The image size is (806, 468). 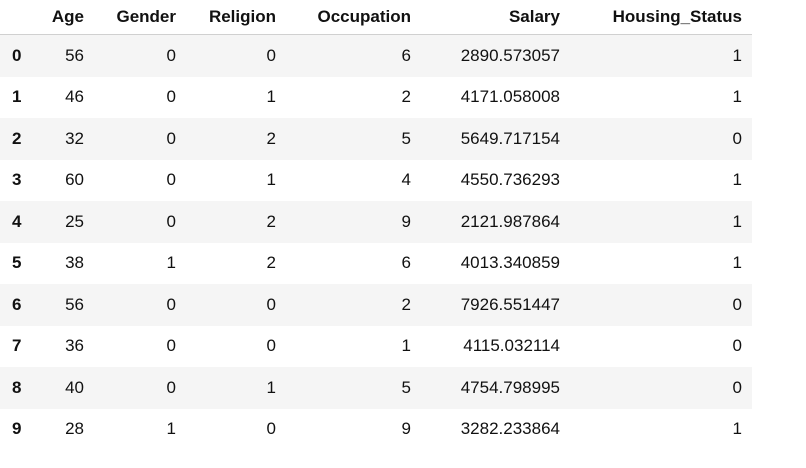 What do you see at coordinates (74, 429) in the screenshot?
I see `table-cell: 28` at bounding box center [74, 429].